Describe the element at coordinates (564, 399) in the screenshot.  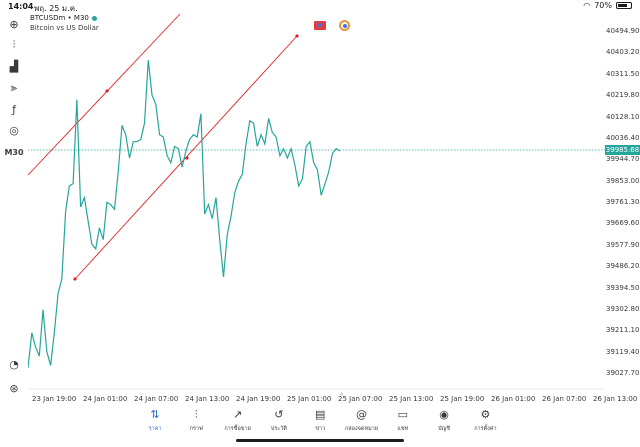
I see `time-axis-label: 26 Jan 07:00` at that location.